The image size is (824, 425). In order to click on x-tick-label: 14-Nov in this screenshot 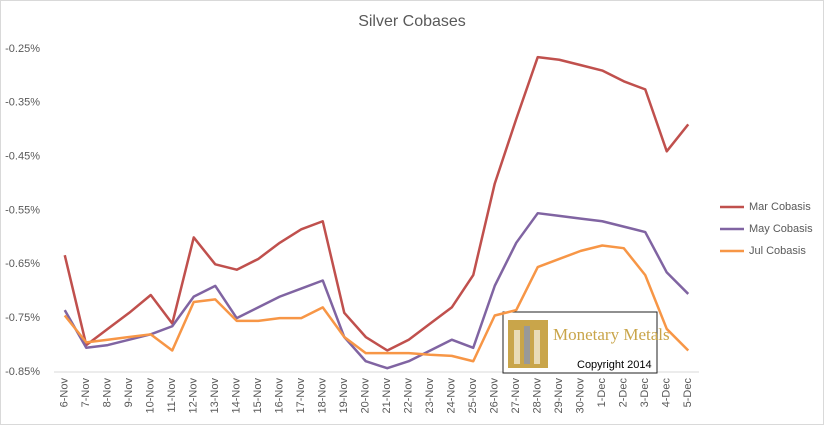, I will do `click(237, 396)`.